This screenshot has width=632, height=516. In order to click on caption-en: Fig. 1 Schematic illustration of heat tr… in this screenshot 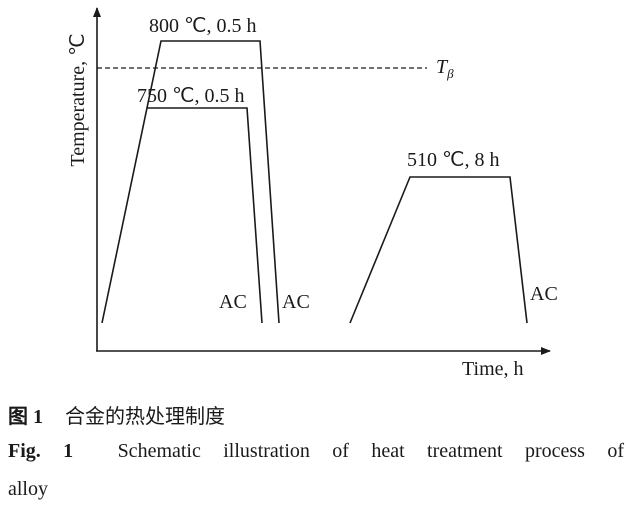, I will do `click(316, 451)`.